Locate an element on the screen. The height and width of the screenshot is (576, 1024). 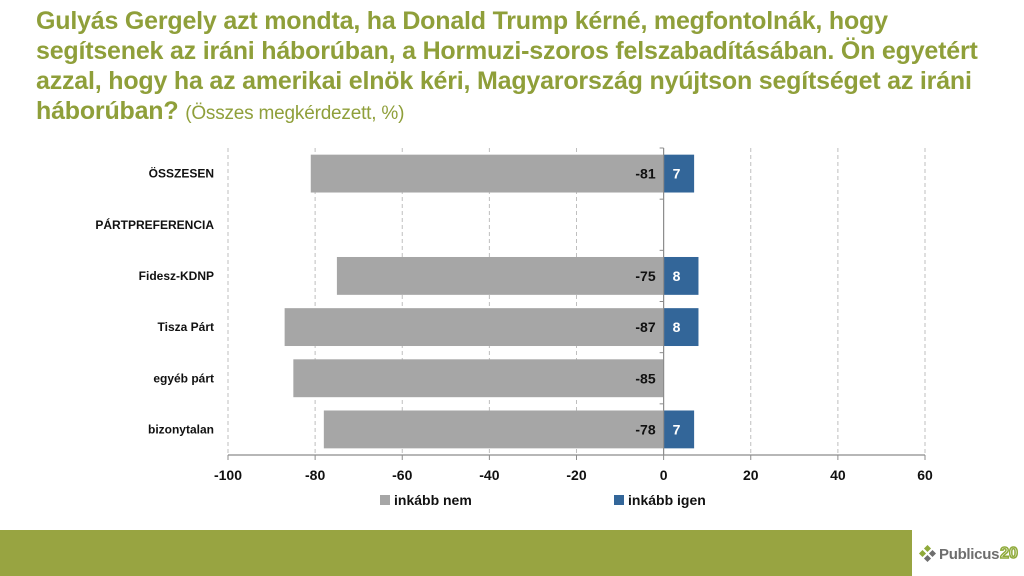
title-subtitle: (Összes megkérdezett, %) is located at coordinates (295, 113).